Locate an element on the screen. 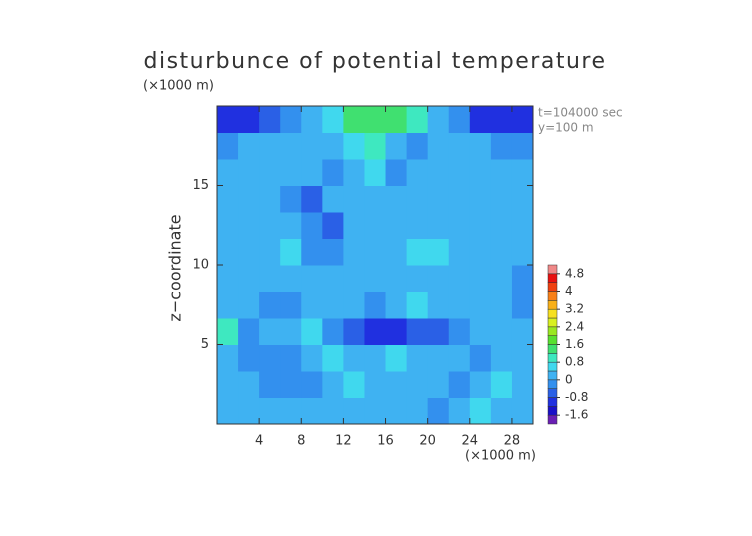 This screenshot has height=536, width=752. x-tick-label: 16 is located at coordinates (385, 441).